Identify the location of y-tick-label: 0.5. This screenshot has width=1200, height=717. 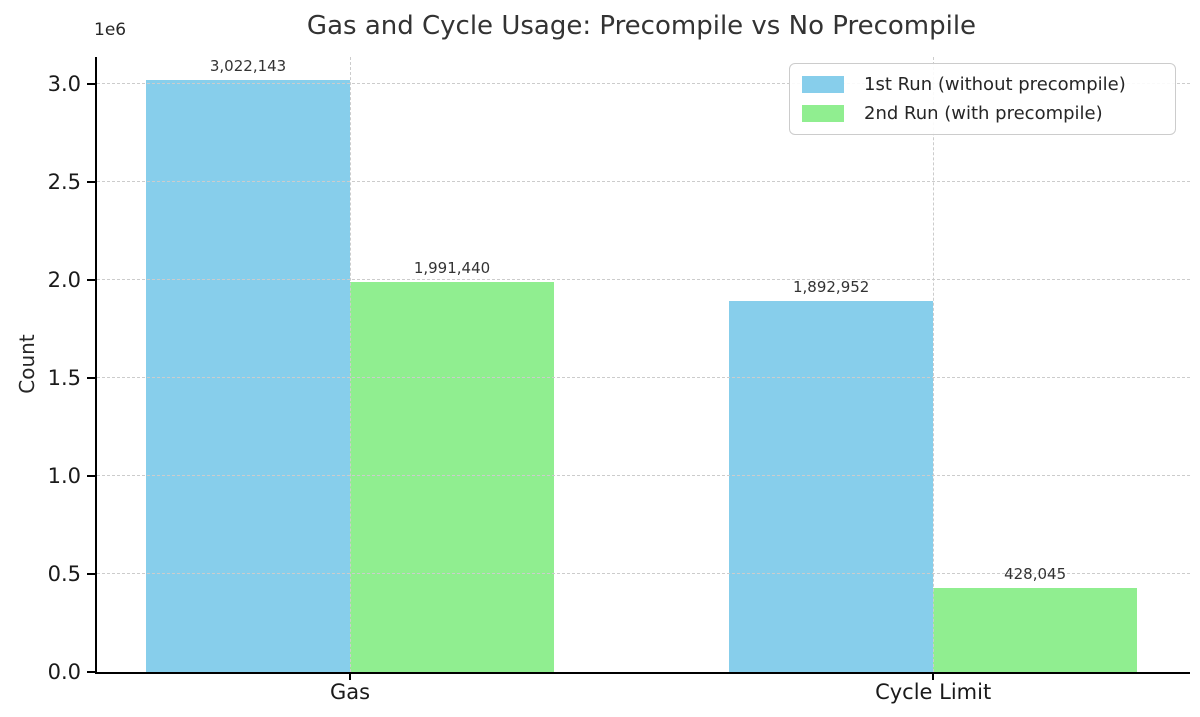
(64, 574).